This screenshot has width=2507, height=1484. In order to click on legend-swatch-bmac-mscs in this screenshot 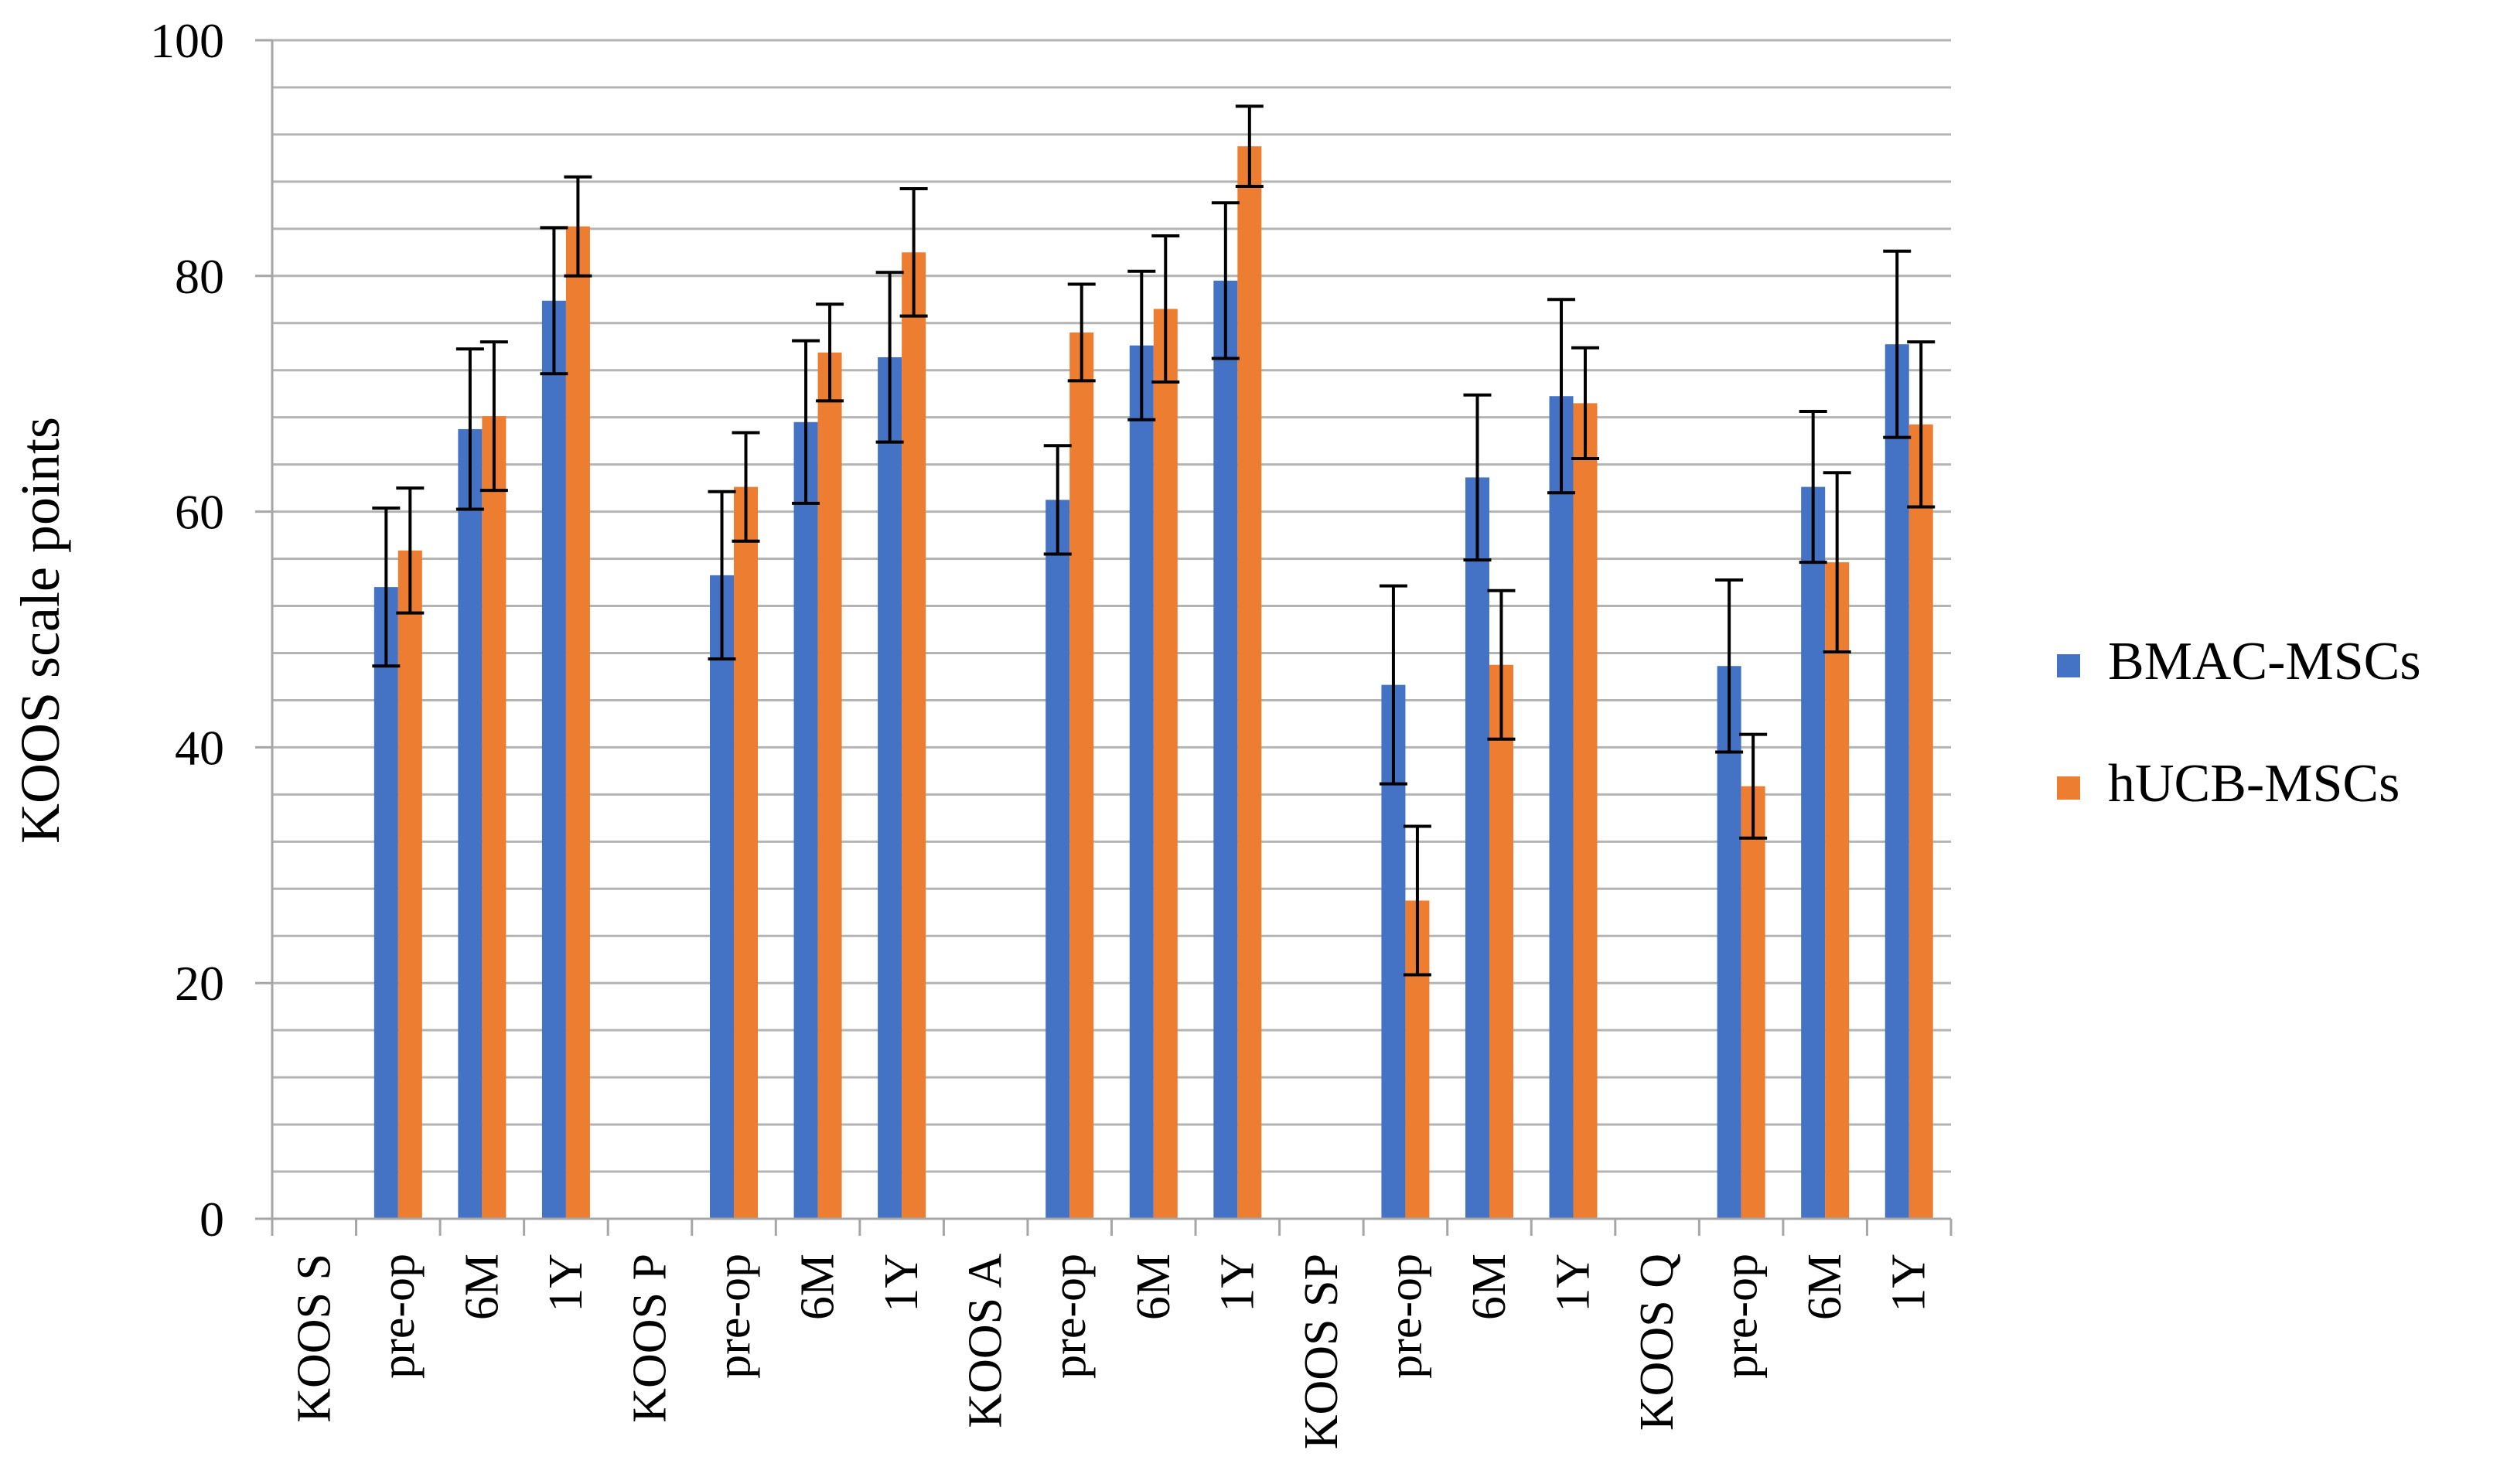, I will do `click(2068, 665)`.